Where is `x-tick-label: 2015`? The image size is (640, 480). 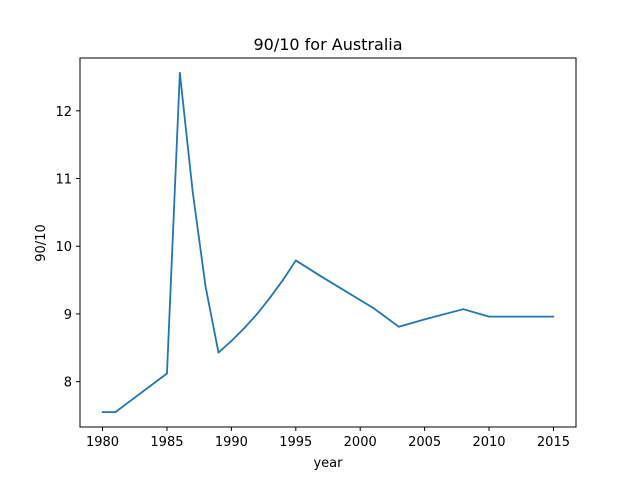
x-tick-label: 2015 is located at coordinates (553, 442).